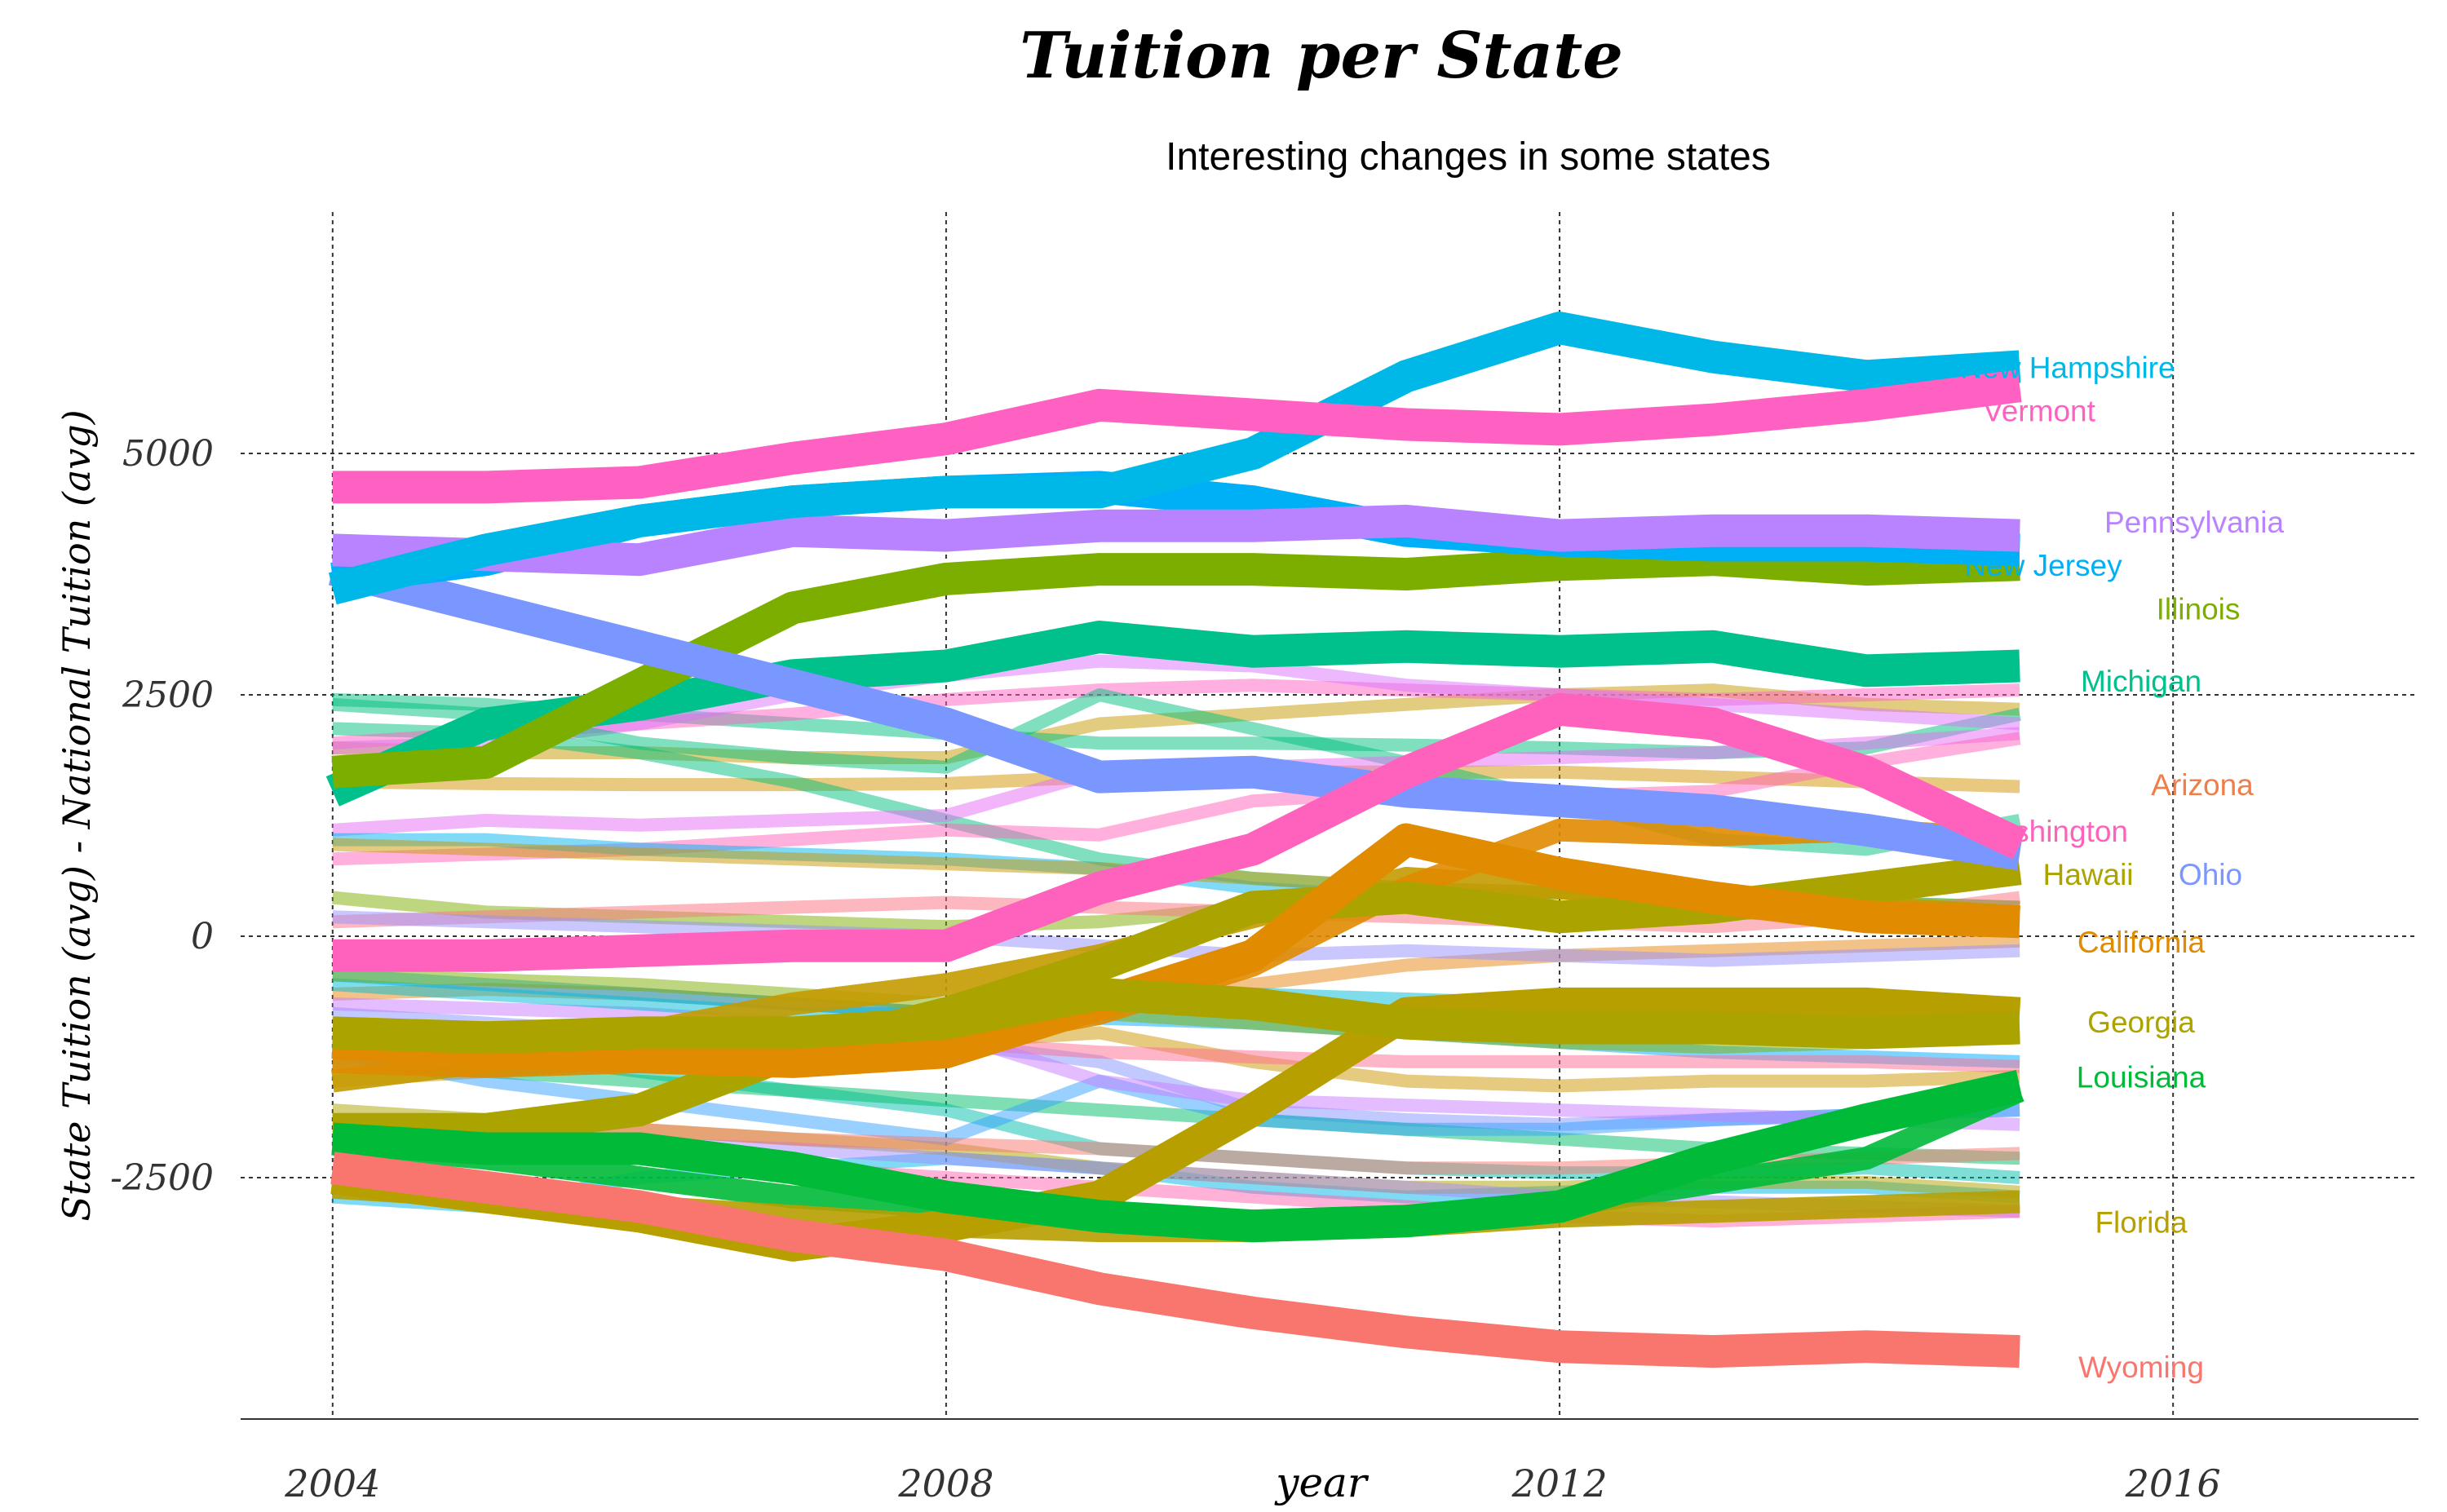 The height and width of the screenshot is (1512, 2447). What do you see at coordinates (2141, 682) in the screenshot?
I see `series-label-michigan: Michigan` at bounding box center [2141, 682].